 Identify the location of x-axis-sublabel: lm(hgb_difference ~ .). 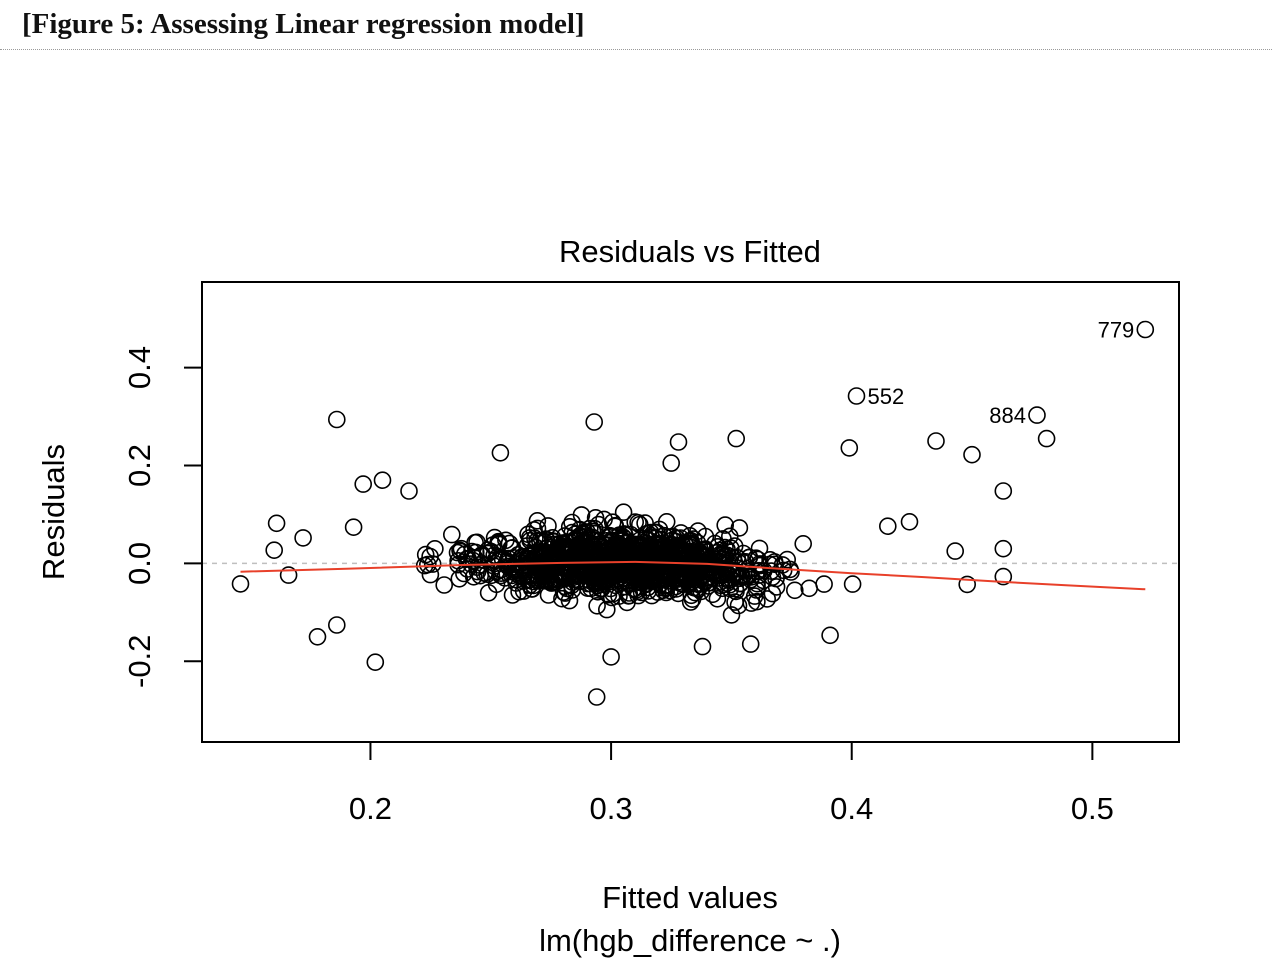
(690, 940).